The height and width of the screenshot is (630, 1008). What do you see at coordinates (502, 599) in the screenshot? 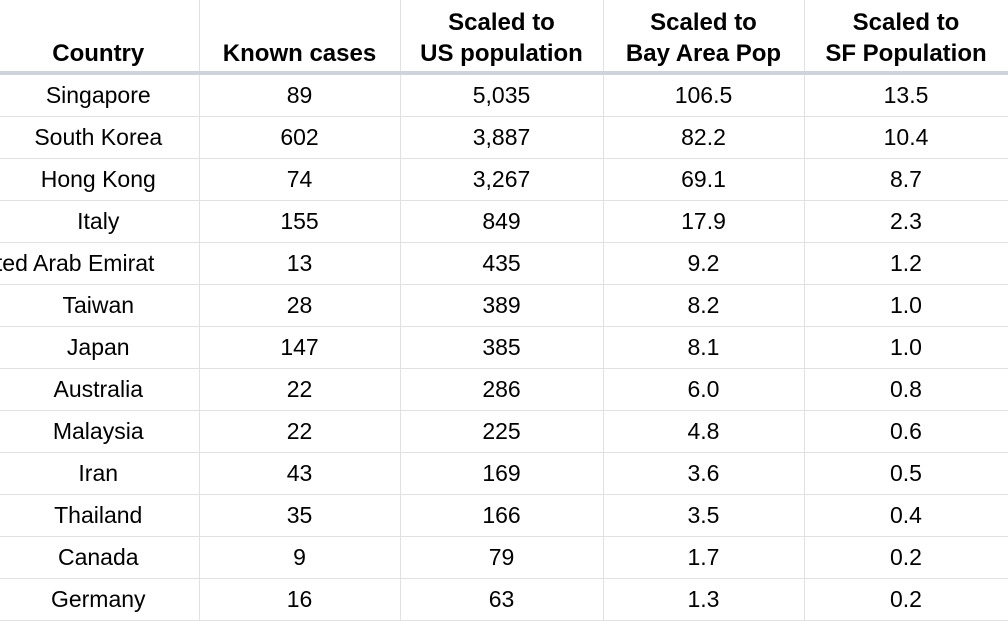
I see `cell-us-scaled: 63` at bounding box center [502, 599].